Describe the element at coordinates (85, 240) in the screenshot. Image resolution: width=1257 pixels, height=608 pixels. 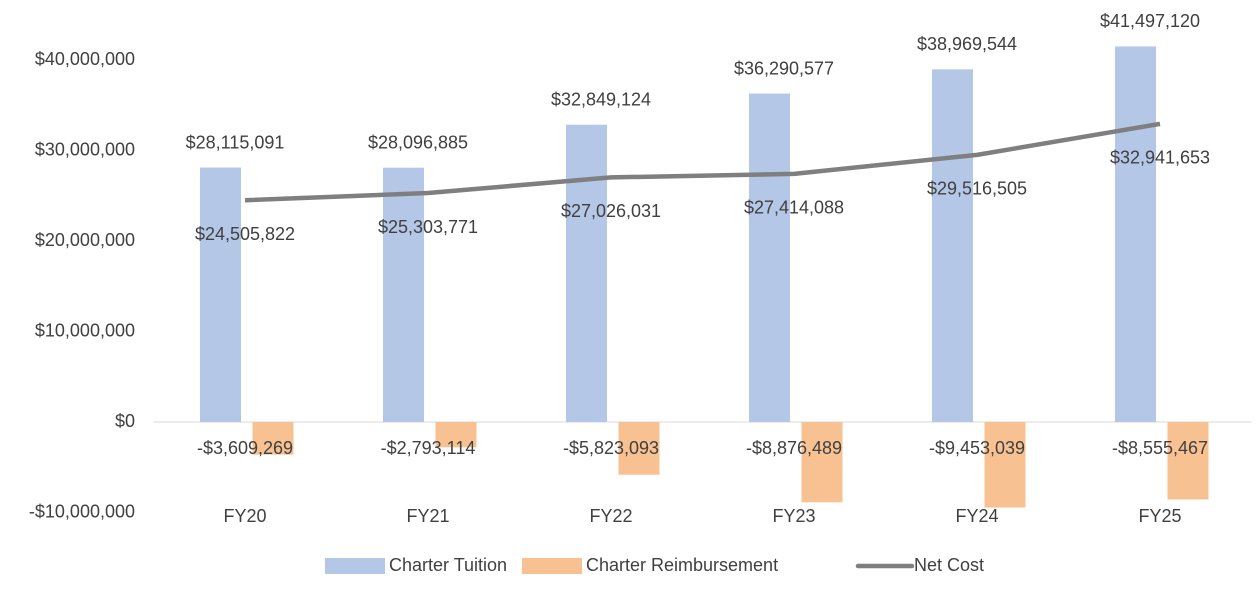
I see `y-tick-label: $20,000,000` at that location.